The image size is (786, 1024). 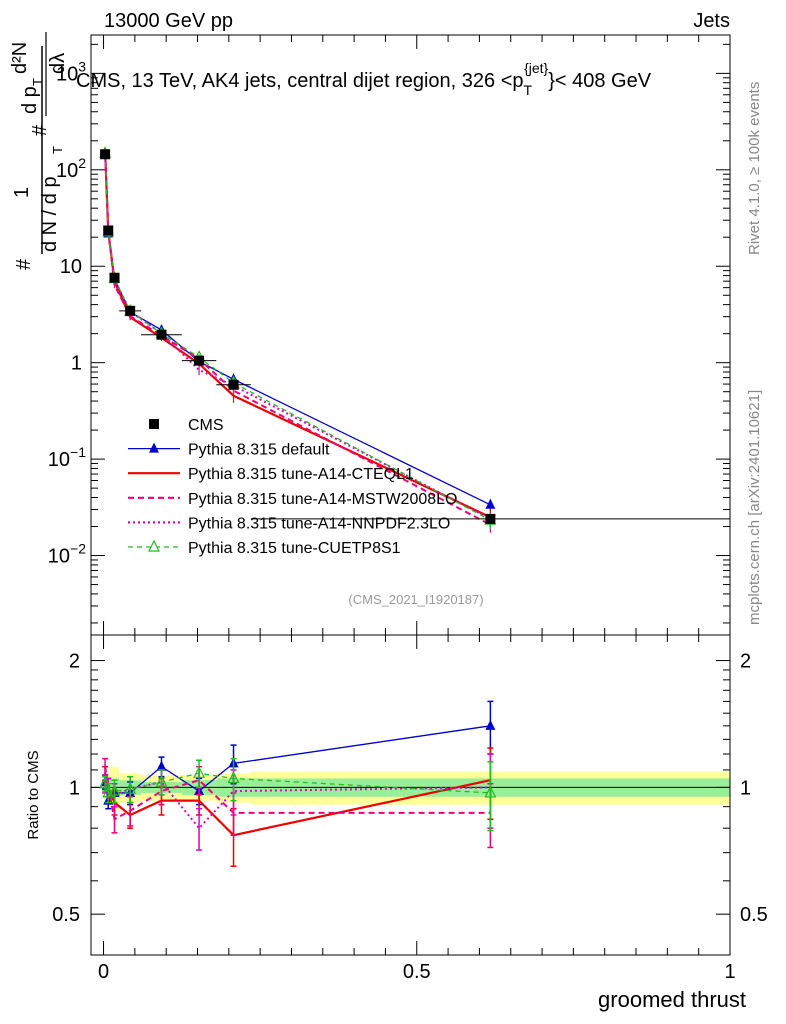 I want to click on ratio-series-line, so click(x=297, y=783).